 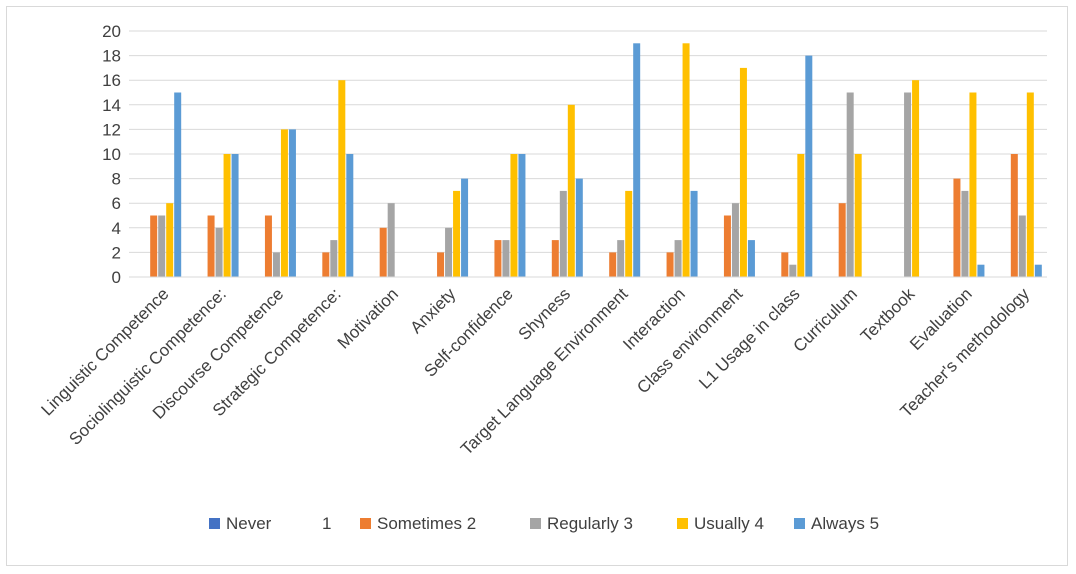 I want to click on legend-usually-swatch, so click(x=682, y=523).